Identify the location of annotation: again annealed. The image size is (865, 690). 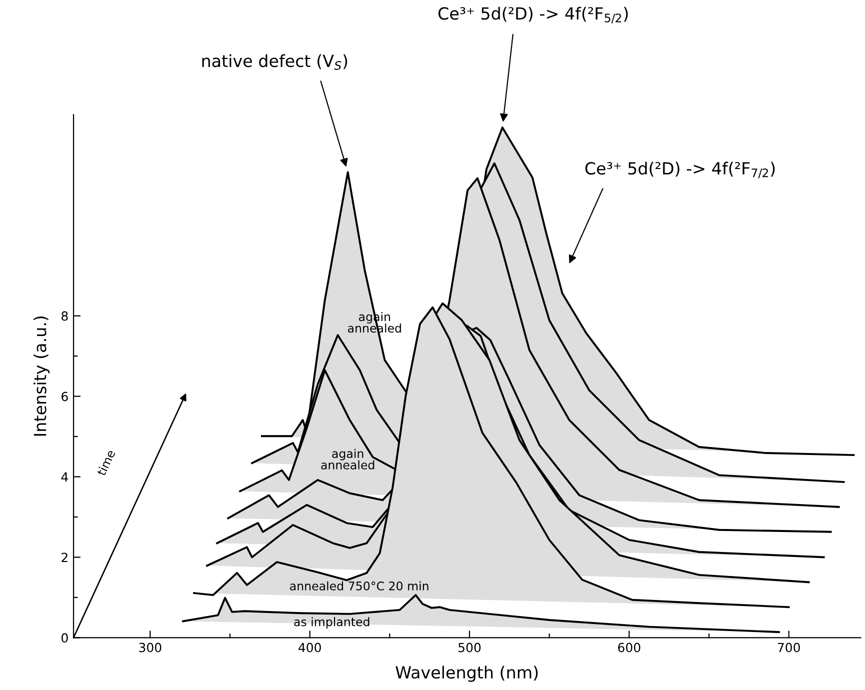
(347, 459).